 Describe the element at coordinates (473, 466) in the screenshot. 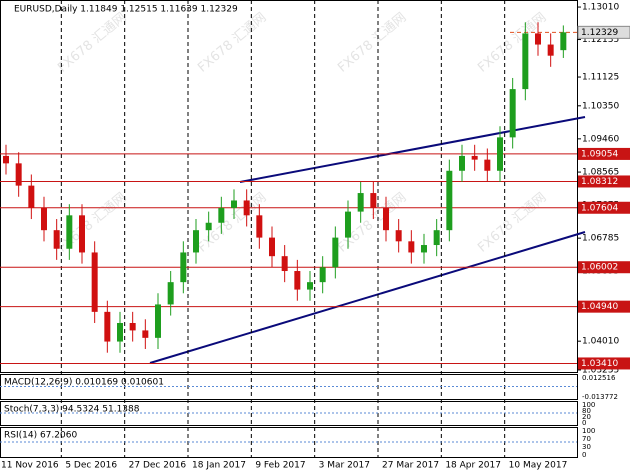

I see `x-tick-label: 18 Apr 2017` at that location.